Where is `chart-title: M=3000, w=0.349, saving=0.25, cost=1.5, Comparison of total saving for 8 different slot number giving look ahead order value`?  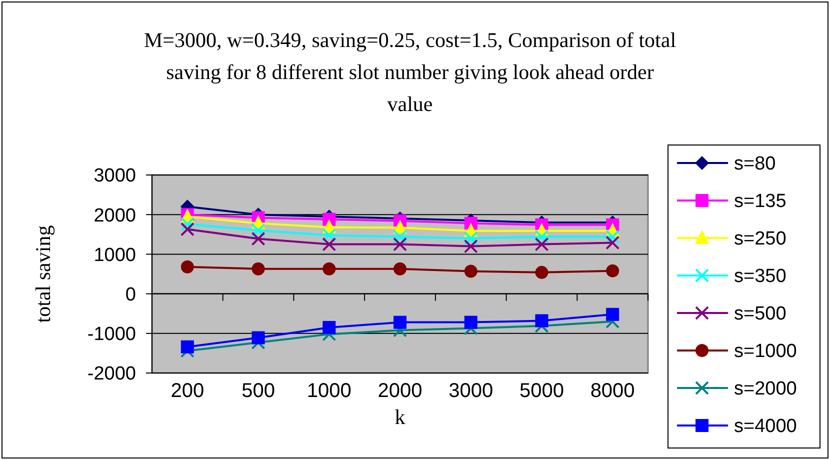
chart-title: M=3000, w=0.349, saving=0.25, cost=1.5, Comparison of total saving for 8 different slot number giving look ahead order value is located at coordinates (410, 72).